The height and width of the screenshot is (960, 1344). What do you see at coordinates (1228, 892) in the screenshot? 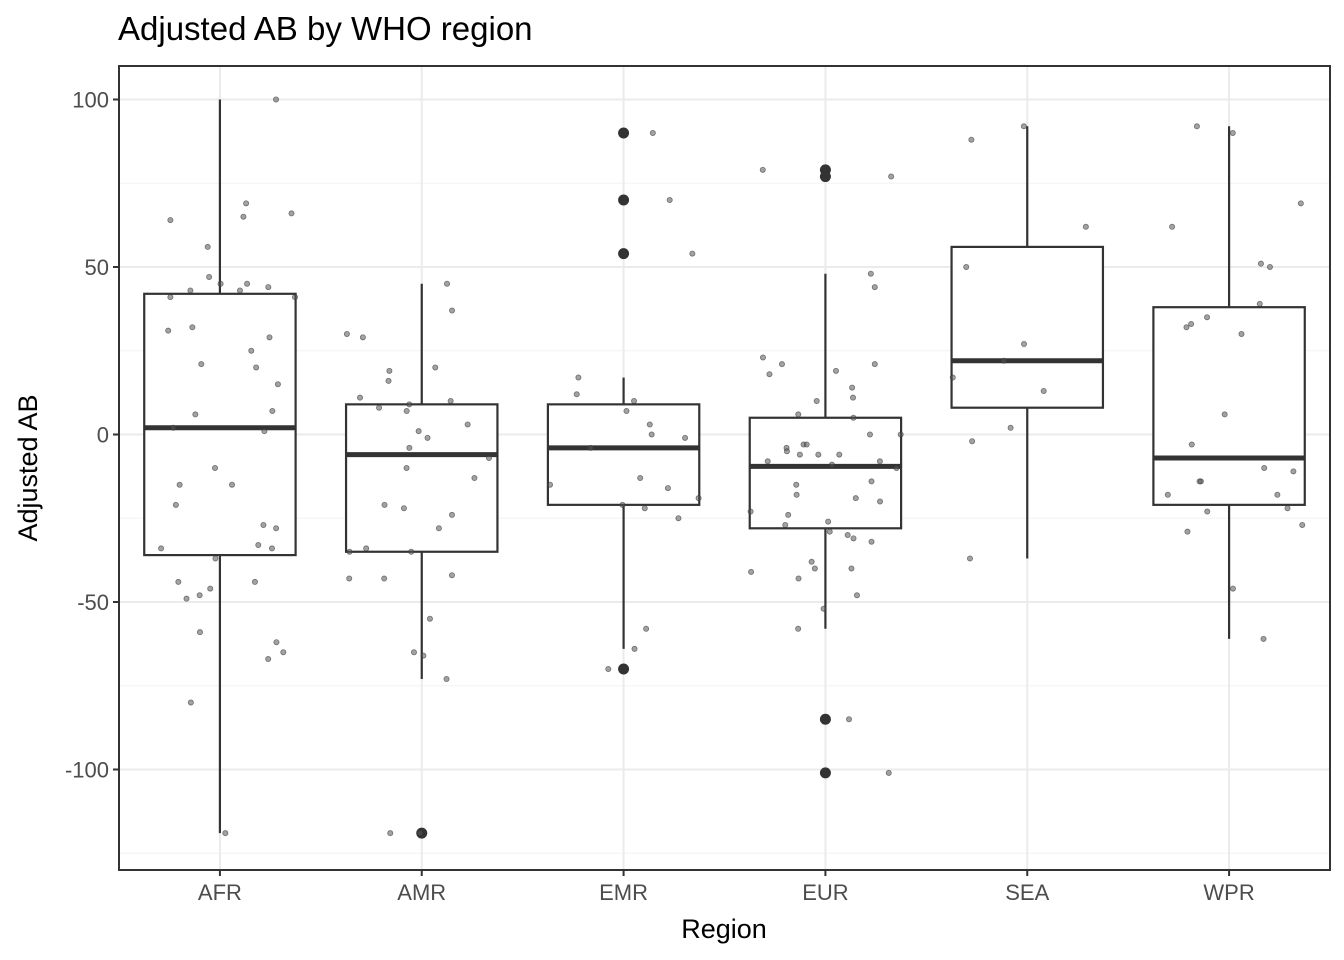
I see `x-tick-label: WPR` at bounding box center [1228, 892].